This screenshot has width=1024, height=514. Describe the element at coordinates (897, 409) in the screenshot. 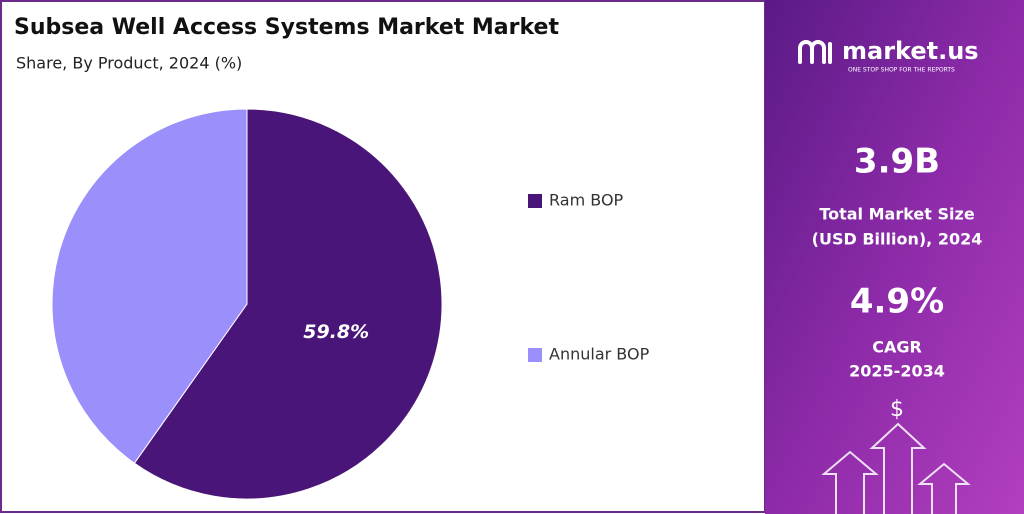

I see `currency: $` at that location.